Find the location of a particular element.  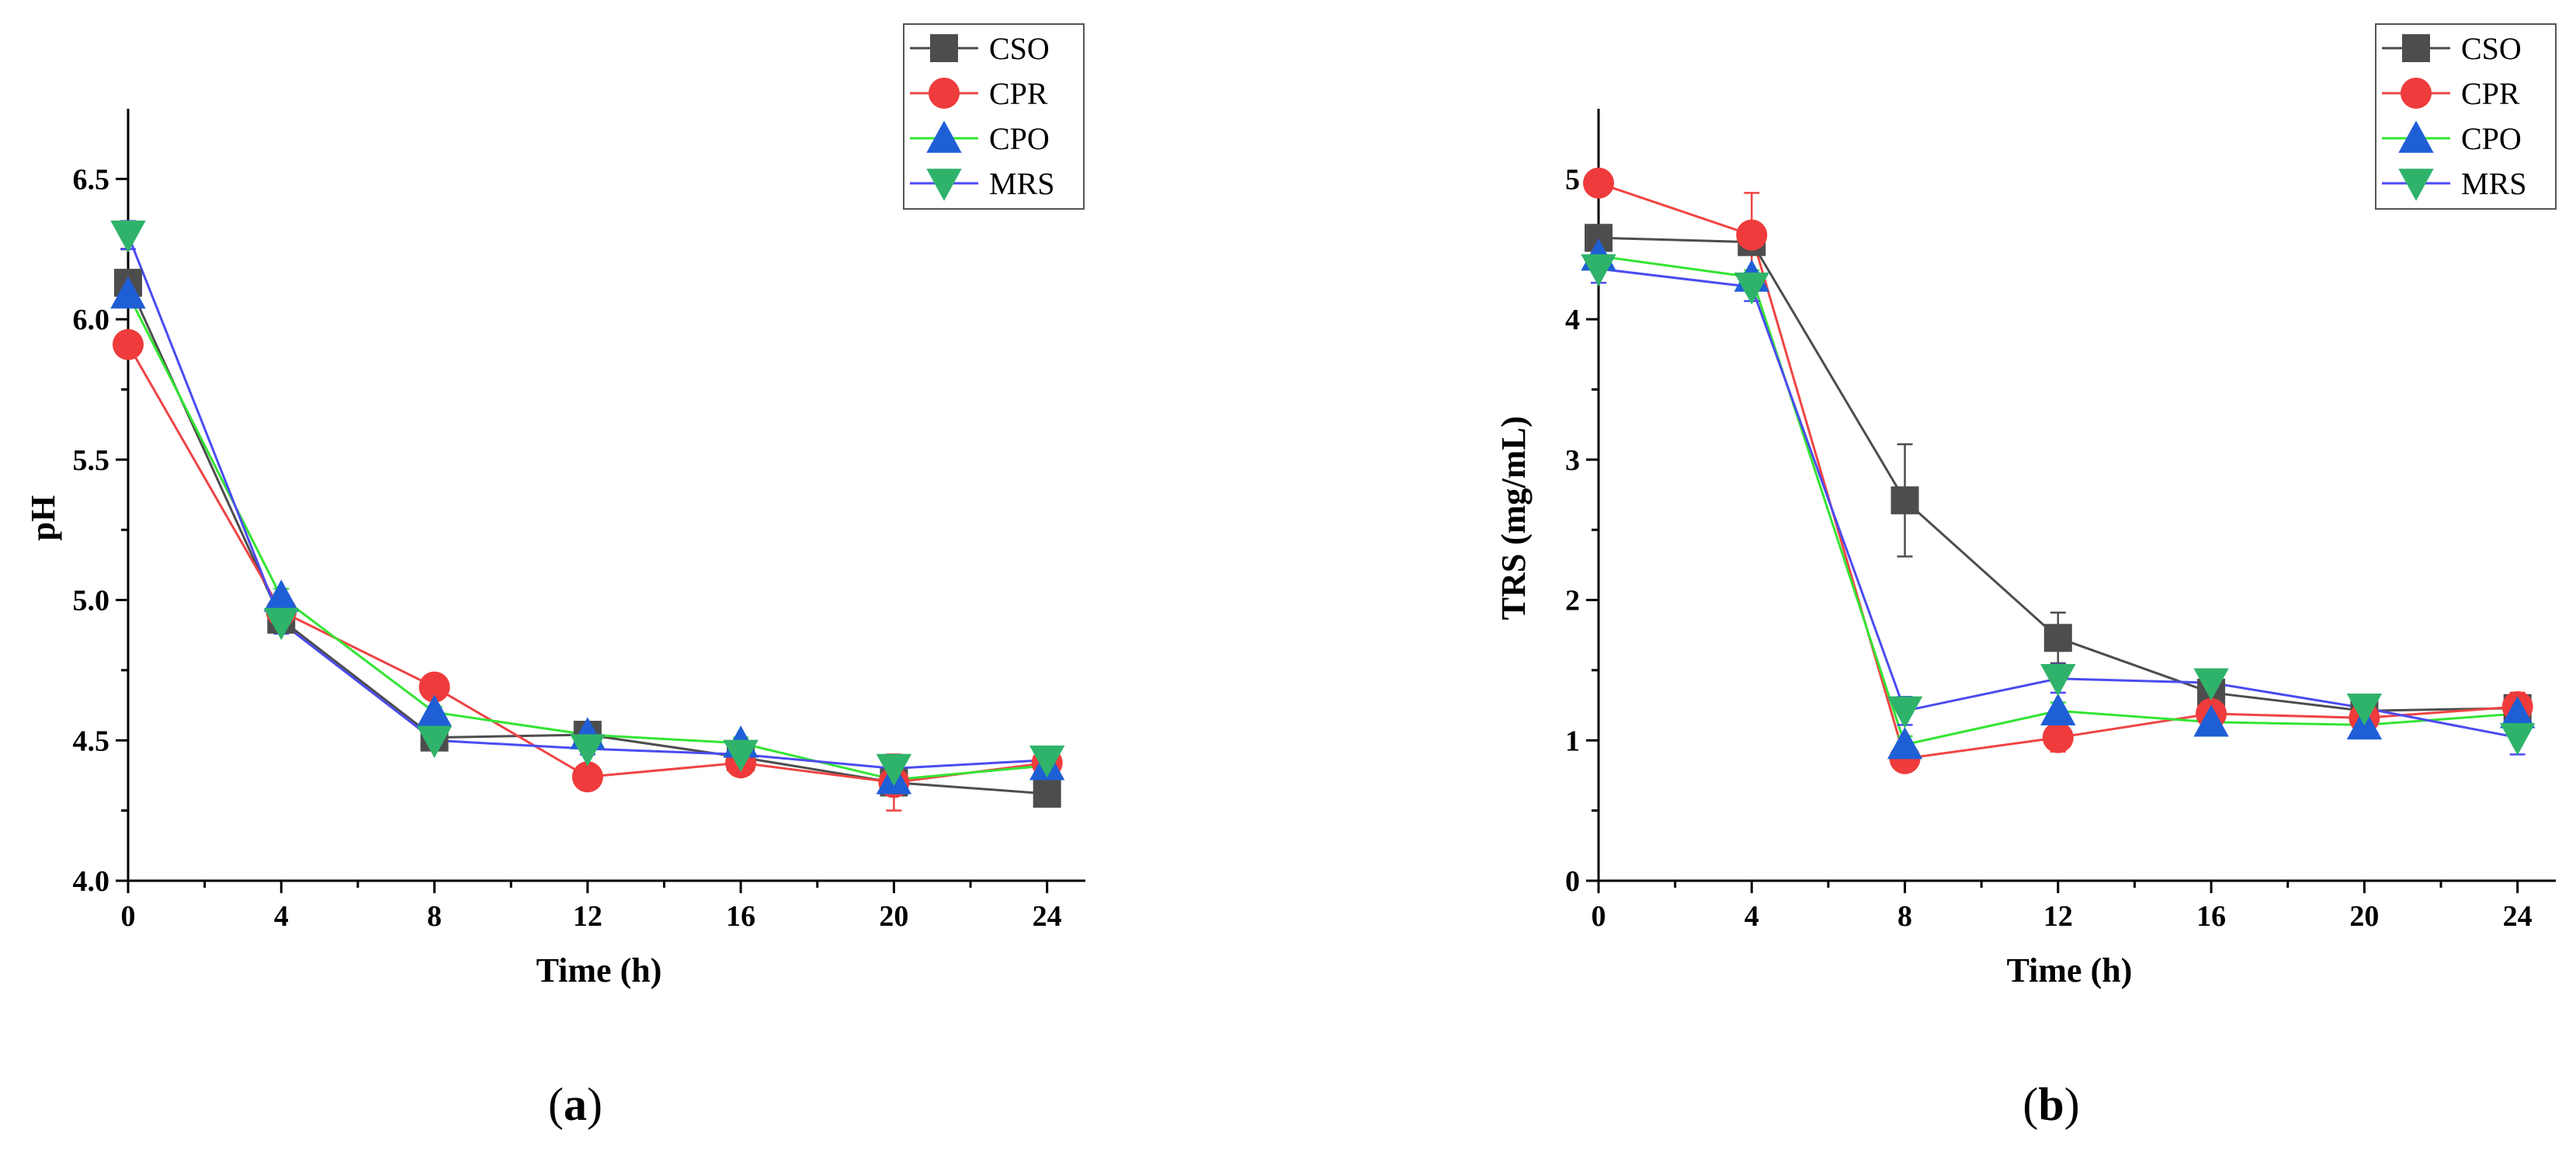

panel-label: (a) is located at coordinates (575, 1104).